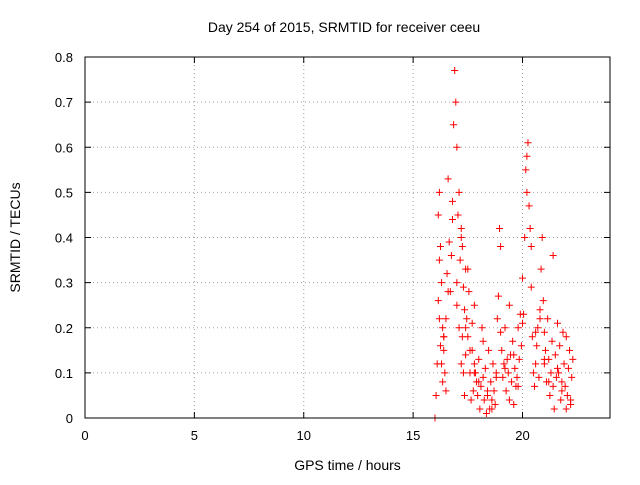 This screenshot has width=640, height=485. I want to click on y-tick-label: 0.2, so click(64, 328).